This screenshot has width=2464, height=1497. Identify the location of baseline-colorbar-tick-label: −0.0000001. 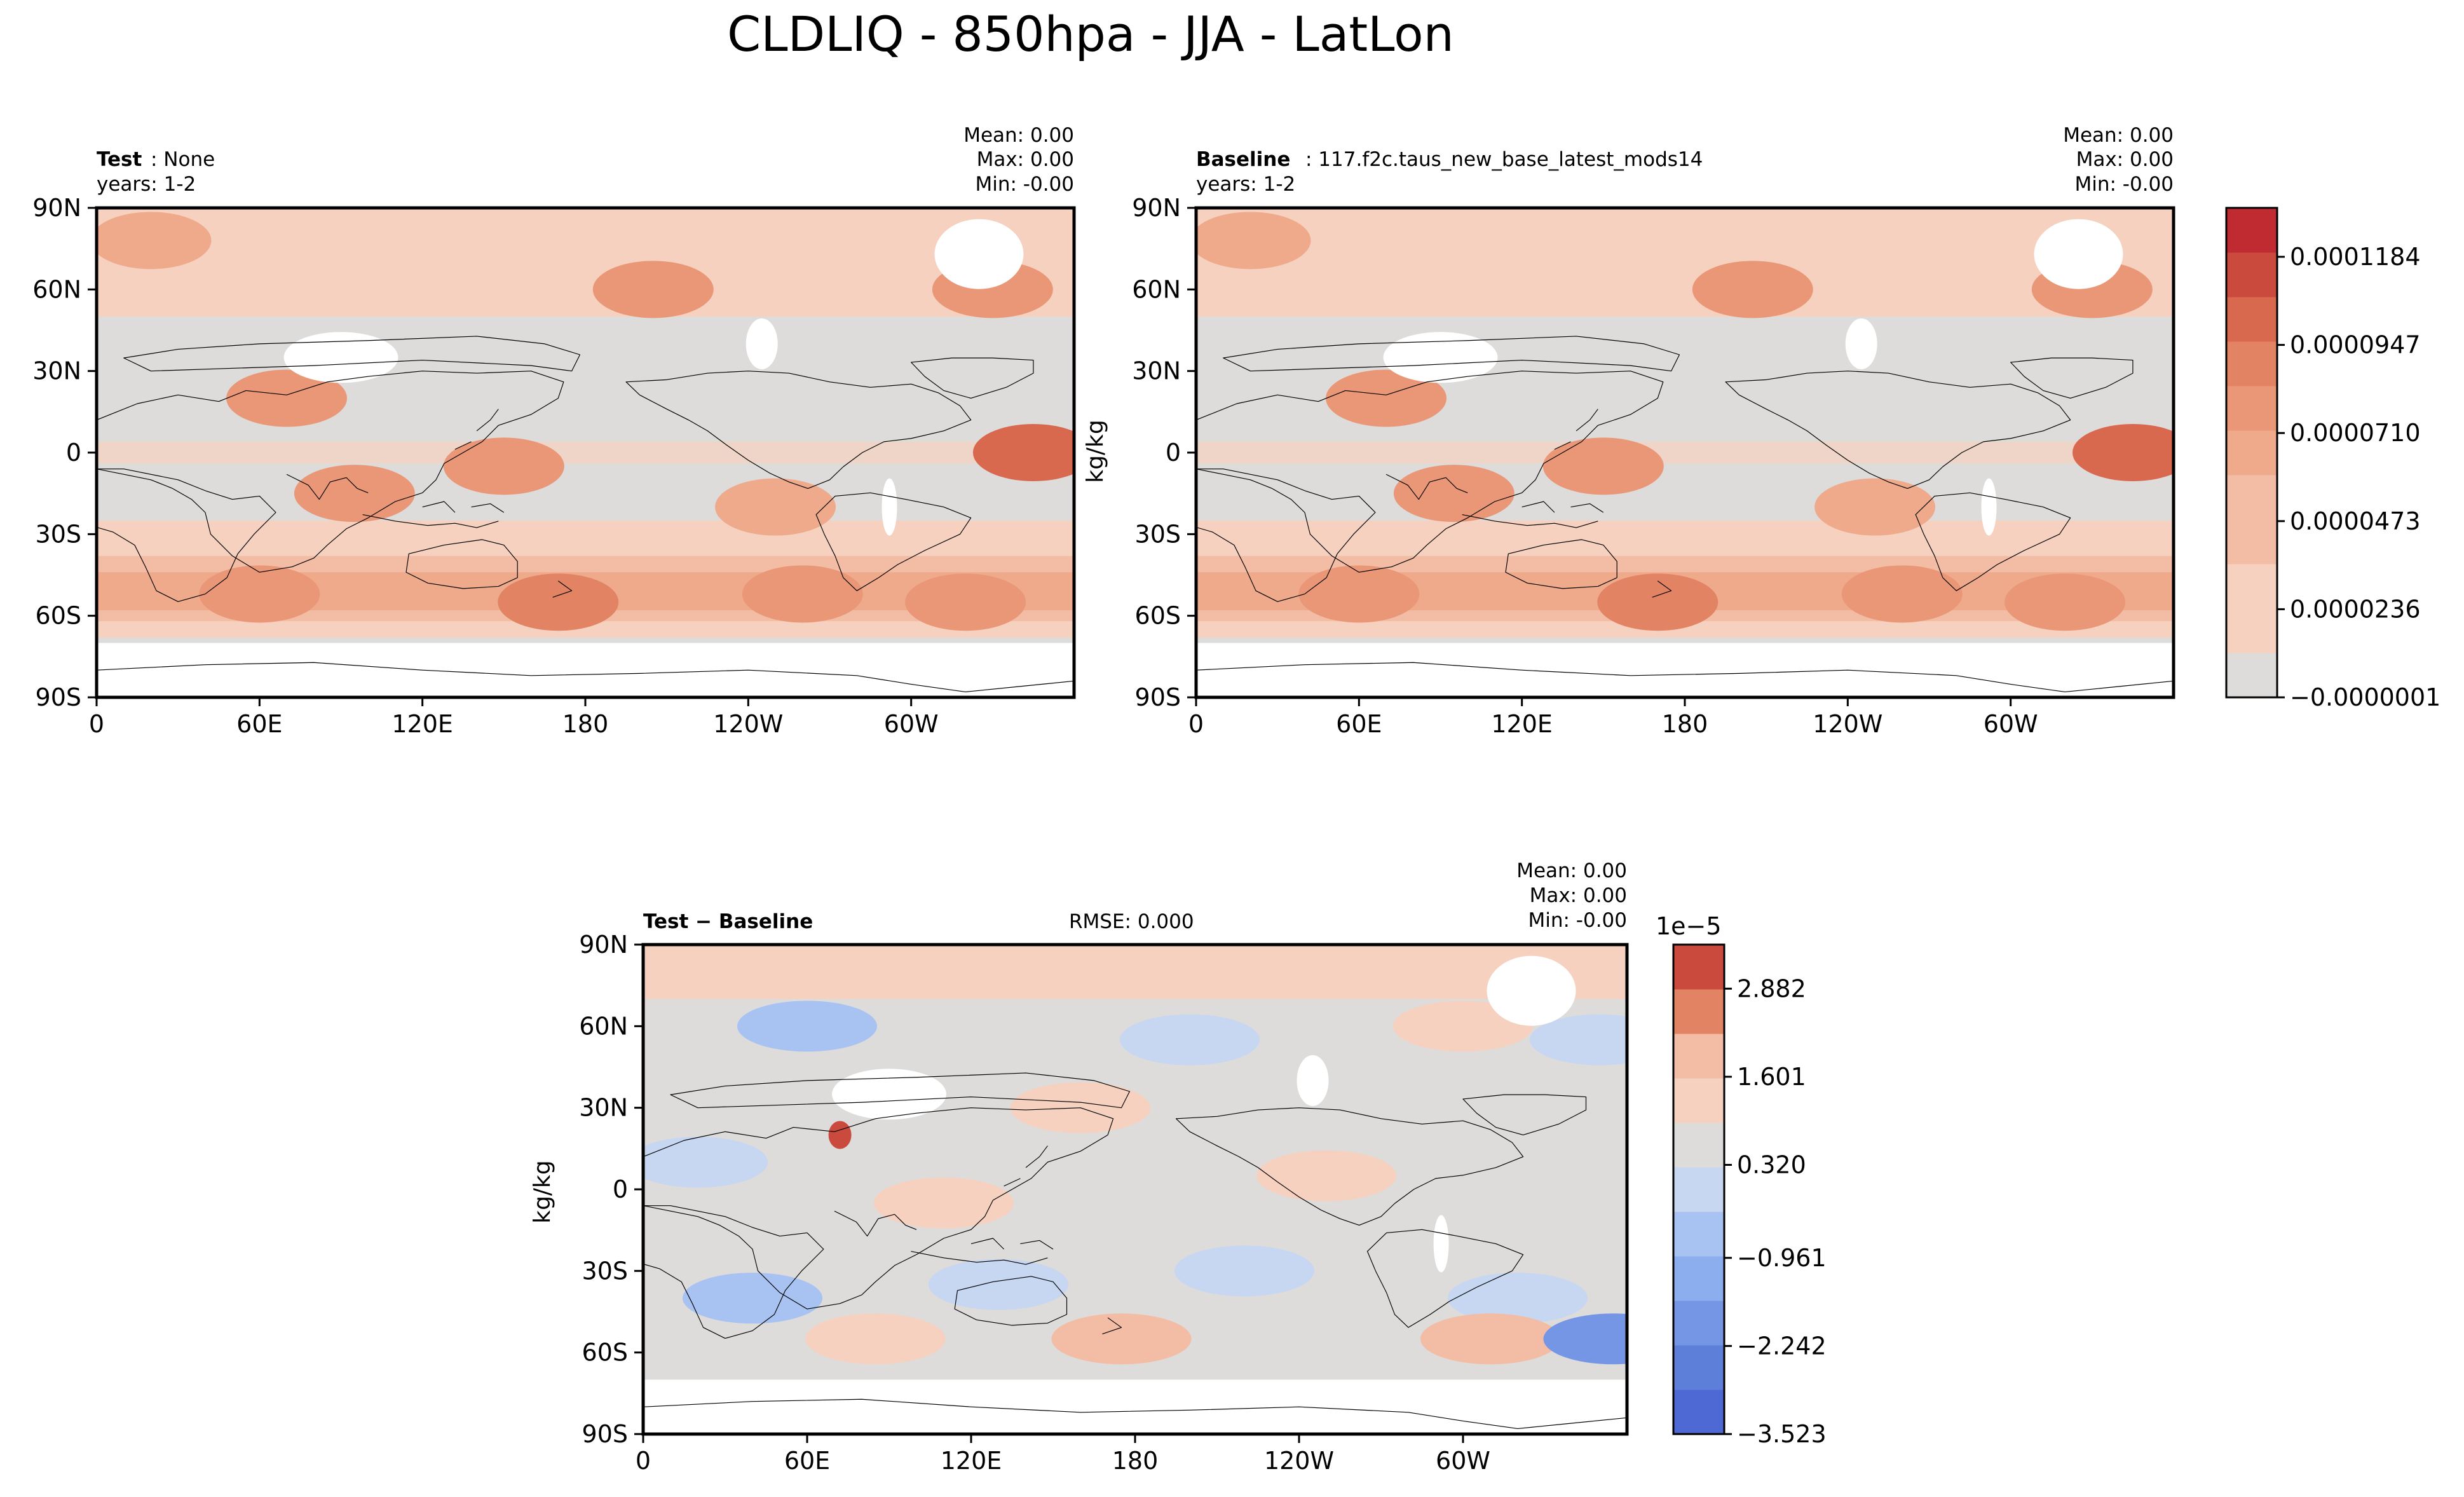
(2365, 697).